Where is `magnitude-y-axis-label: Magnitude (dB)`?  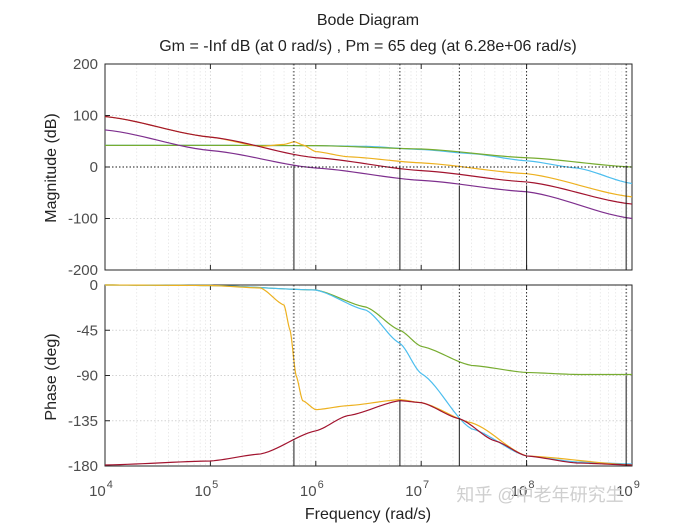
magnitude-y-axis-label: Magnitude (dB) is located at coordinates (51, 167).